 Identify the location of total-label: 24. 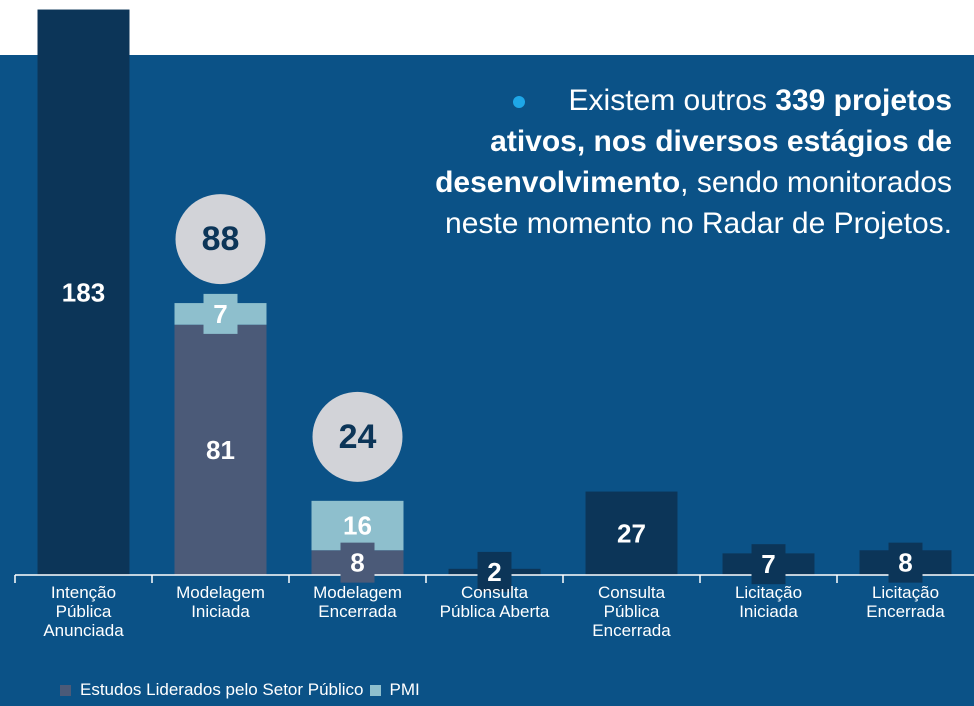
(358, 437).